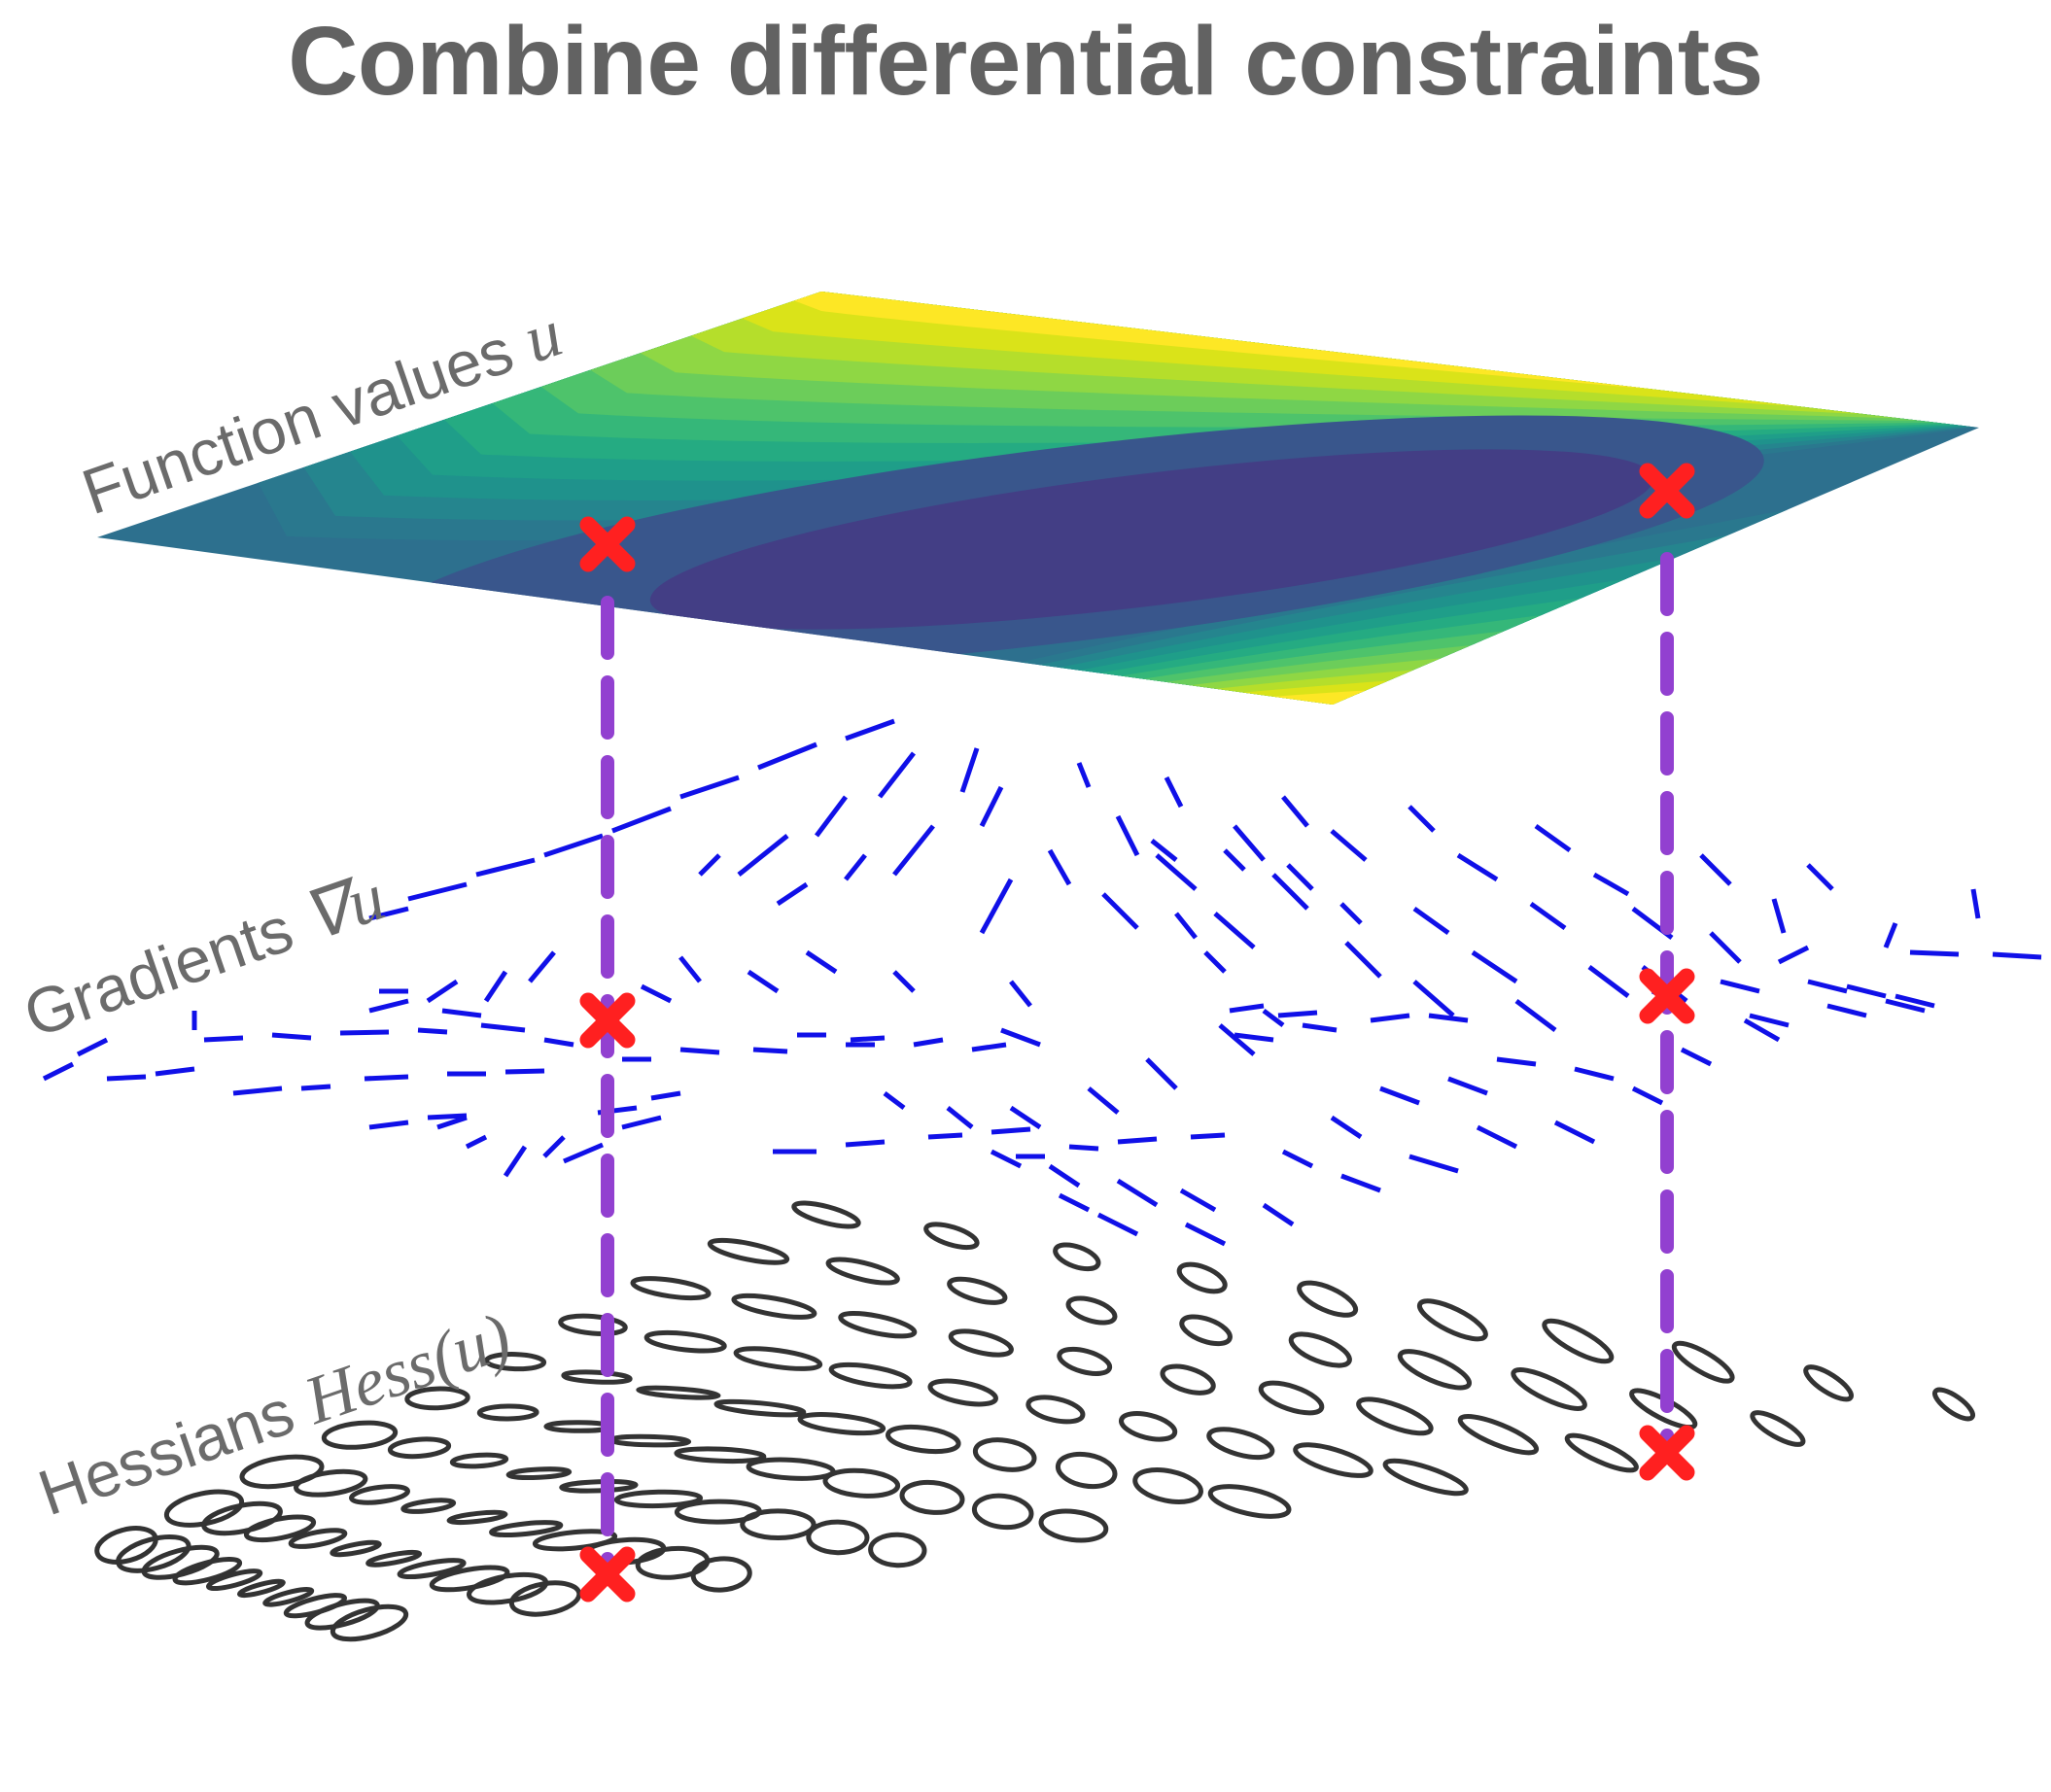  I want to click on svg-text: Gradients ∇u, so click(205, 956).